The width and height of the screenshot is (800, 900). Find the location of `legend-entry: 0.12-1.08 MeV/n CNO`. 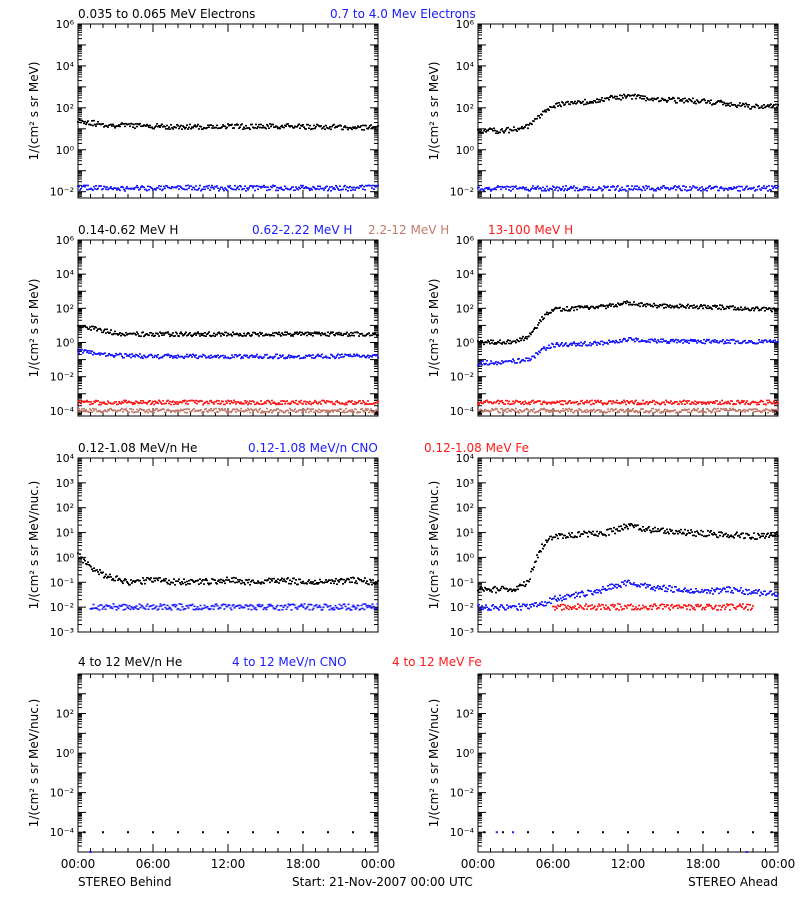

legend-entry: 0.12-1.08 MeV/n CNO is located at coordinates (313, 448).